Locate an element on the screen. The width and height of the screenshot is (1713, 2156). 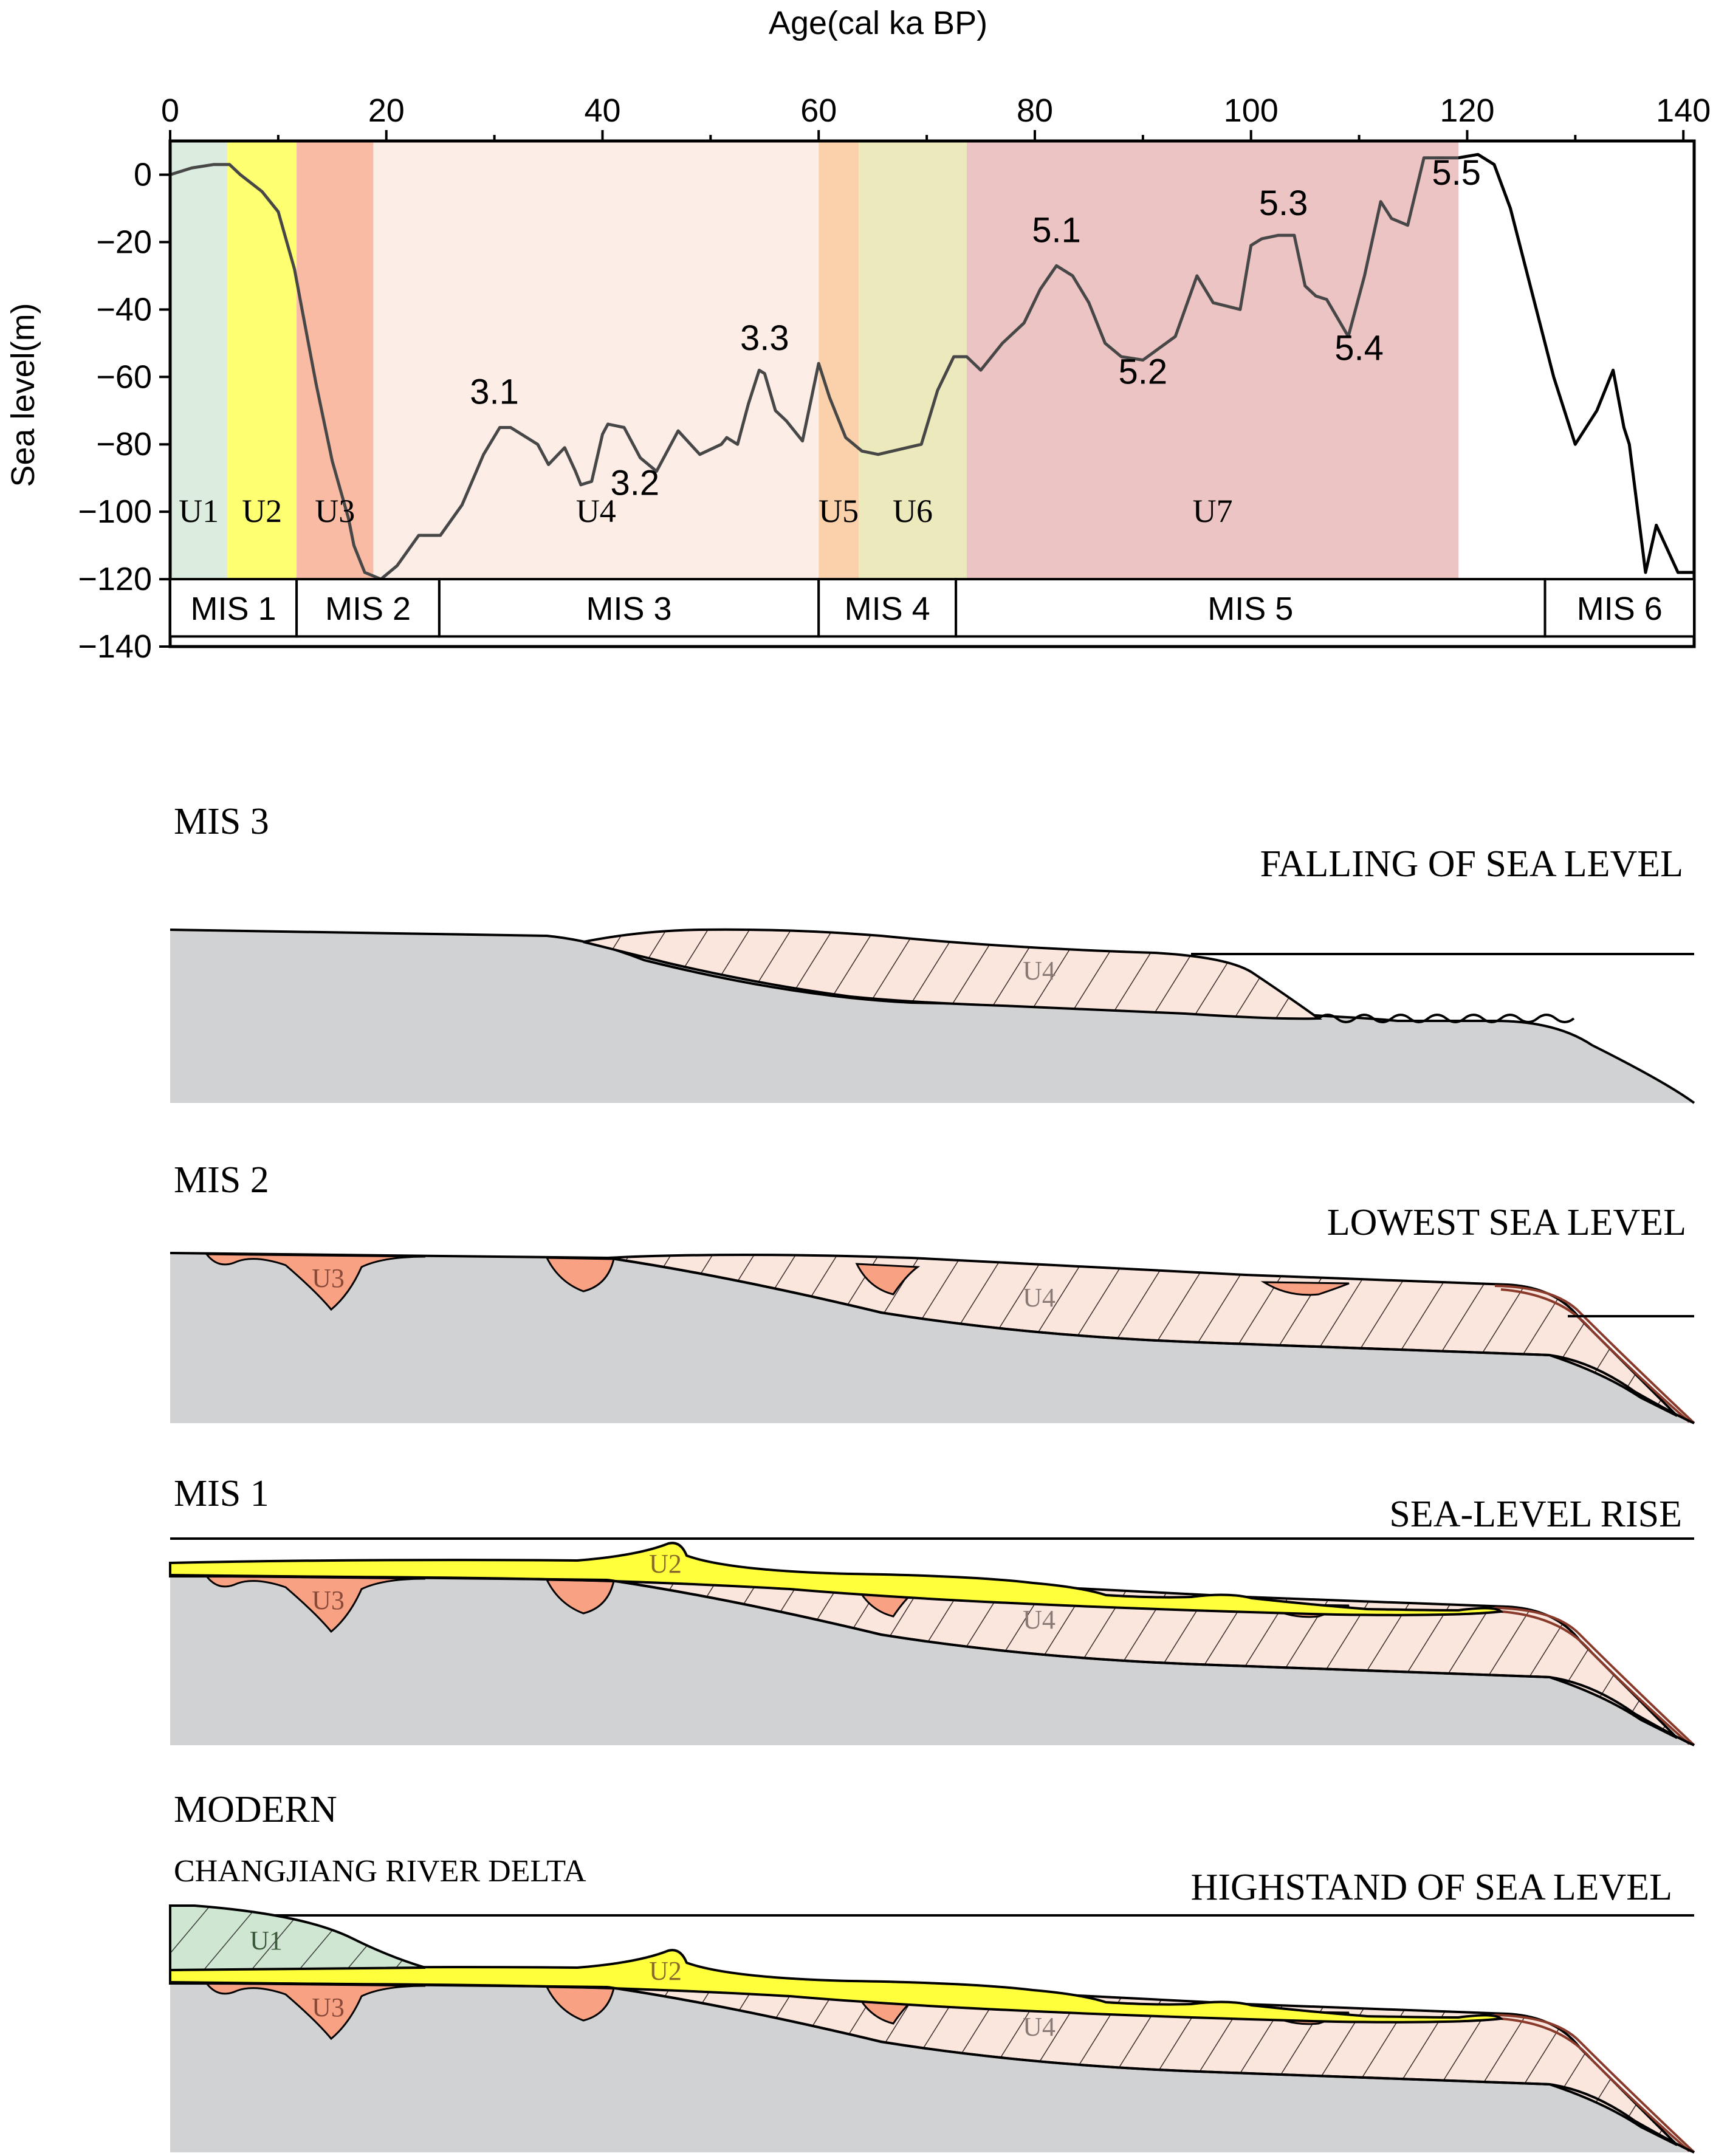
y-tick-label: −80 is located at coordinates (124, 444).